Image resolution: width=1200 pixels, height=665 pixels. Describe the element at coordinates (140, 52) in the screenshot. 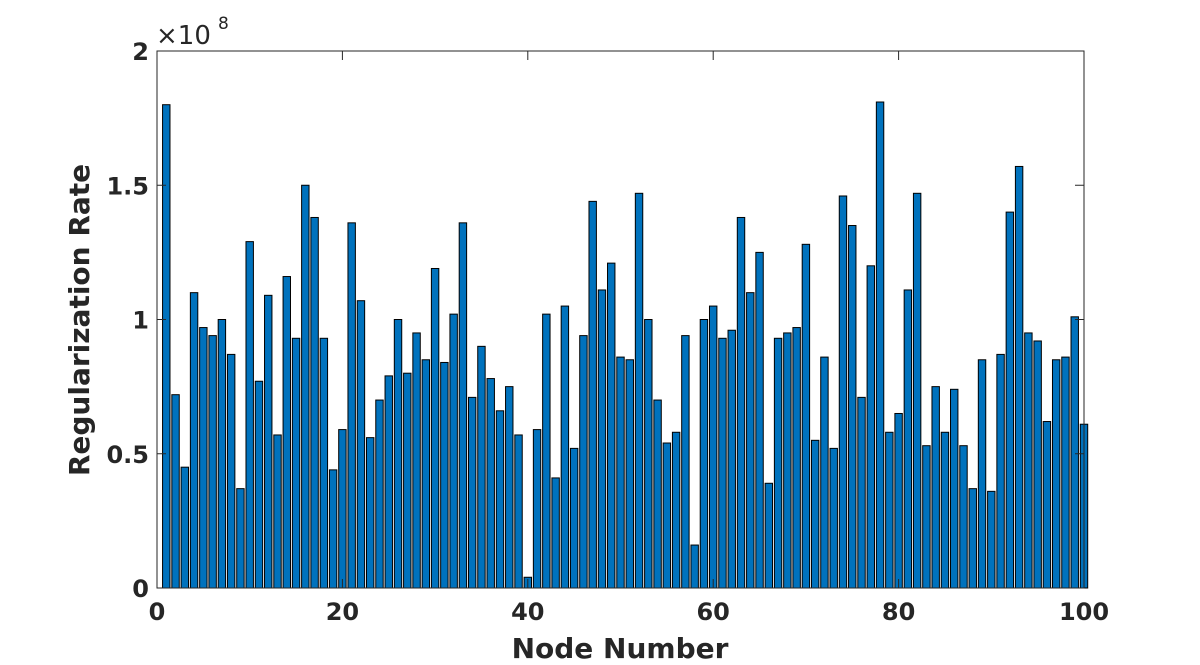

I see `y-tick-label-2: 2` at that location.